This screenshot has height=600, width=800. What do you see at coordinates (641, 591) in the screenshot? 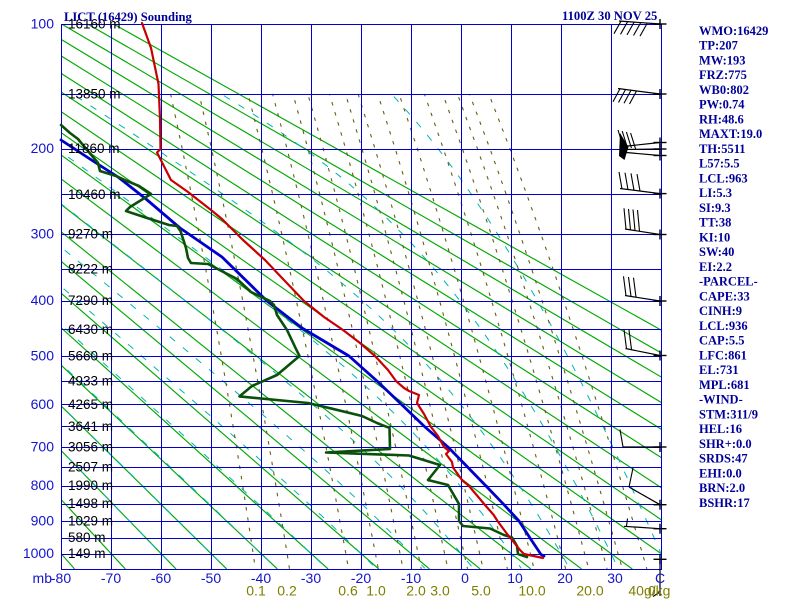
I see `svg-text: 40.0` at bounding box center [641, 591].